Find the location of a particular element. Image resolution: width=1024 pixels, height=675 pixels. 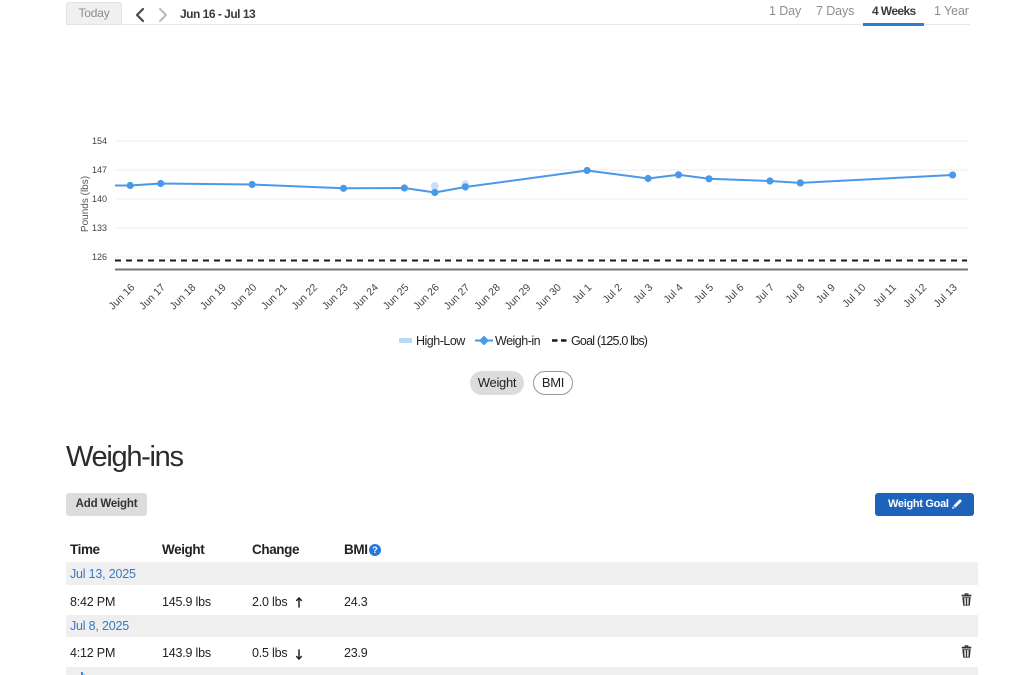

svg-text: Jul 8 is located at coordinates (795, 294).